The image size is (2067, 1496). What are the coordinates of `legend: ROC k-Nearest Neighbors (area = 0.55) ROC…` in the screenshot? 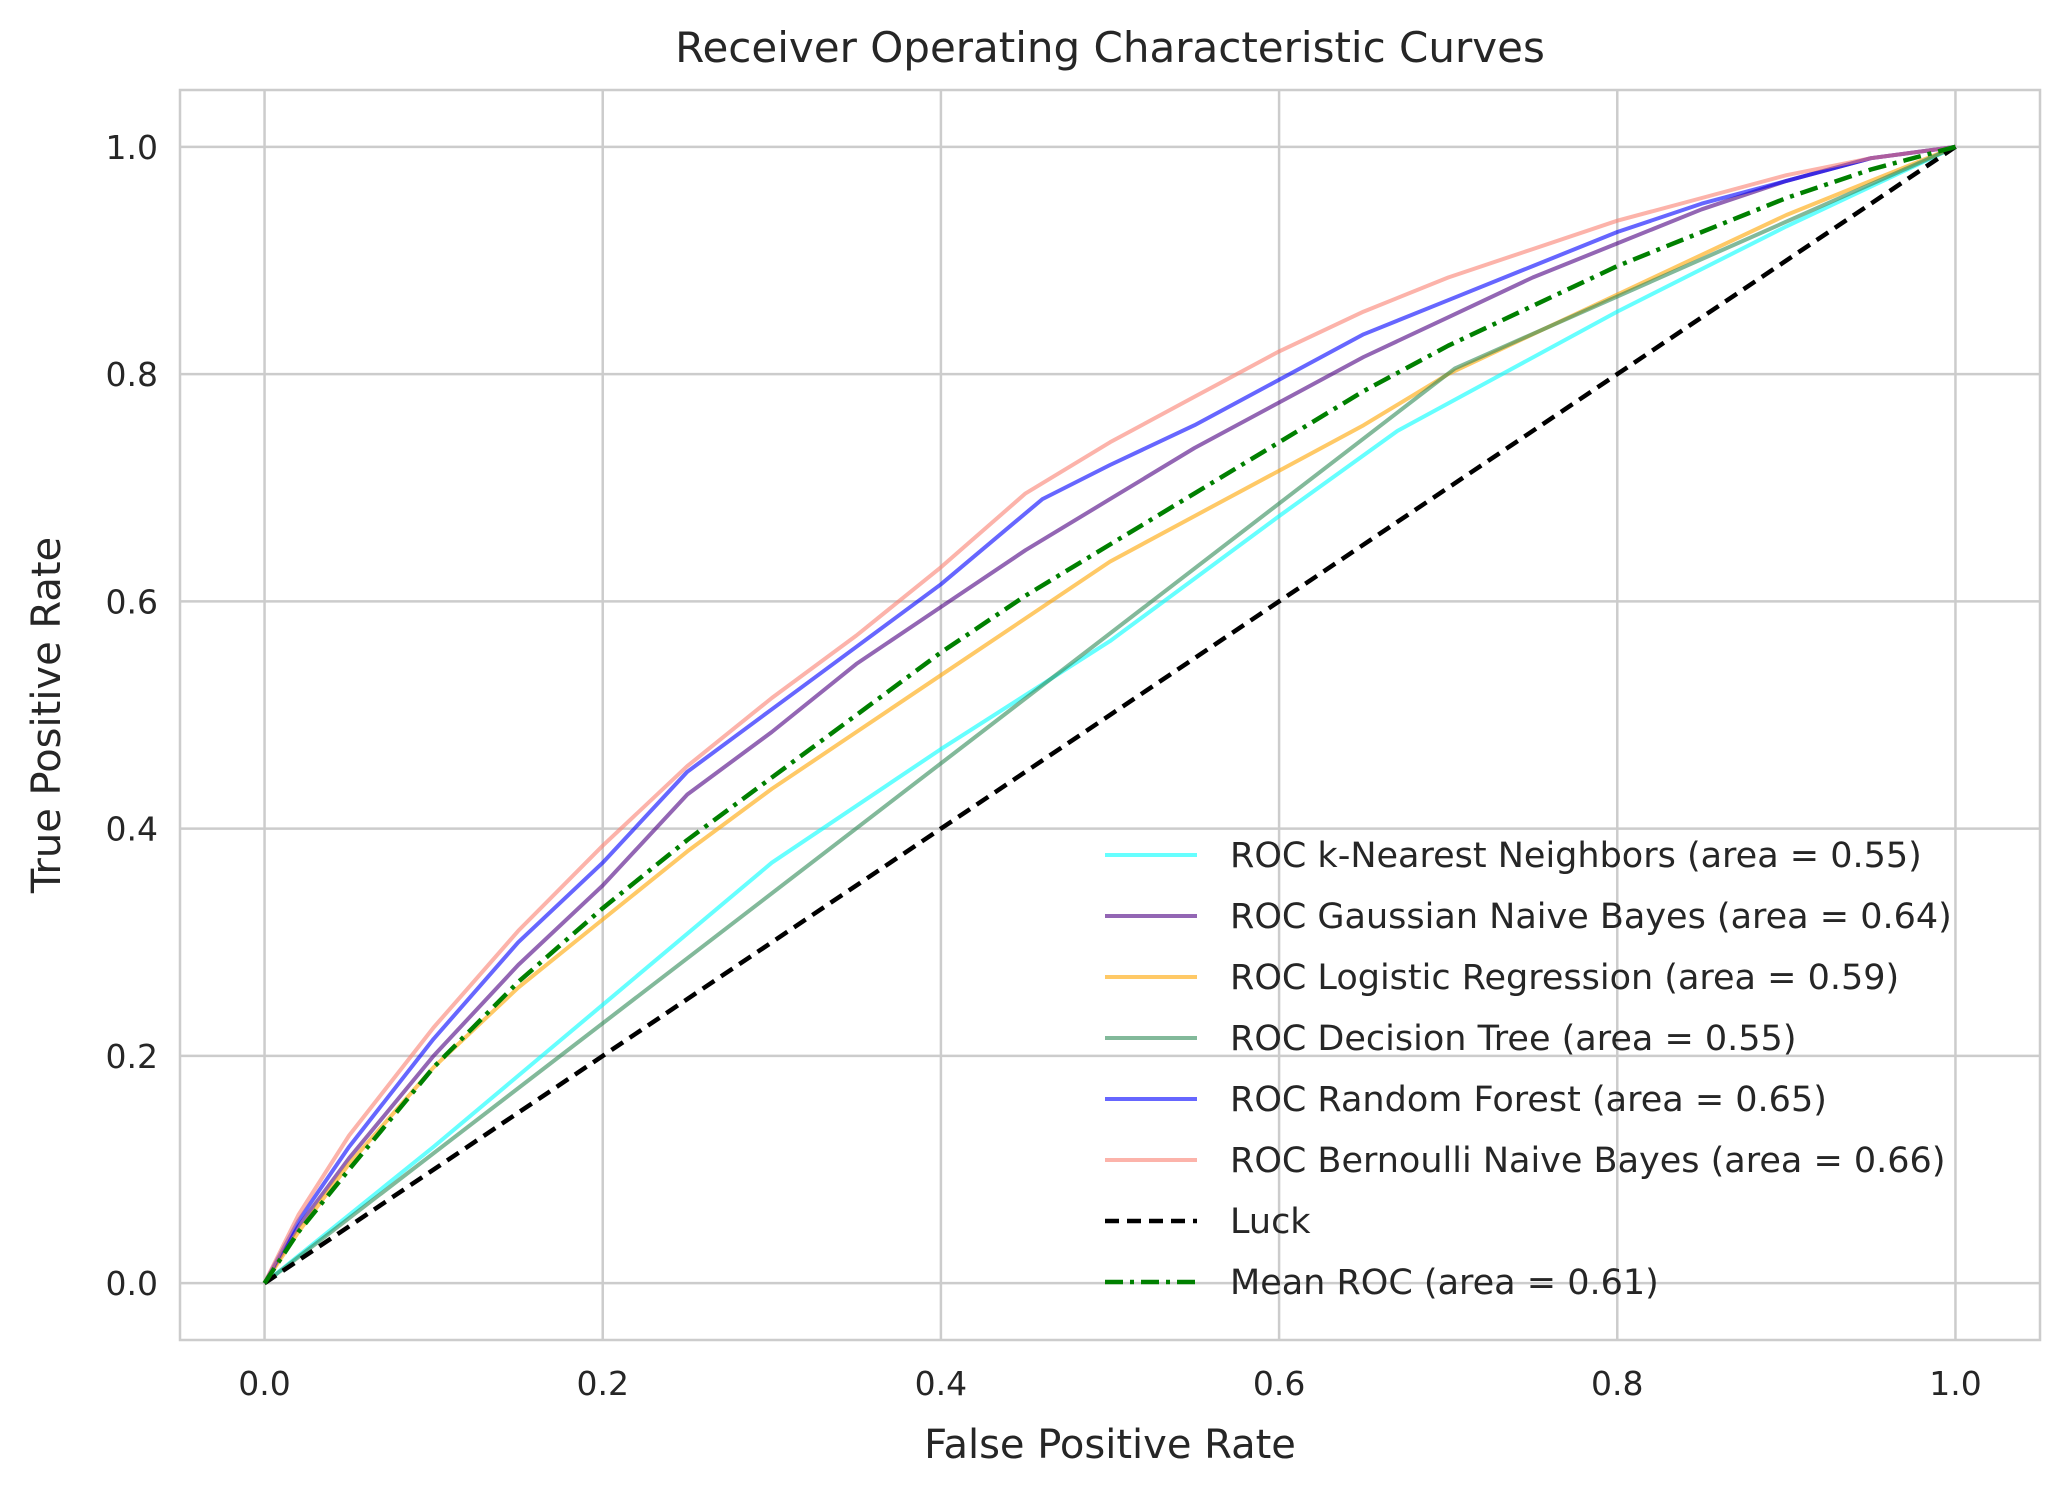 It's located at (1528, 1069).